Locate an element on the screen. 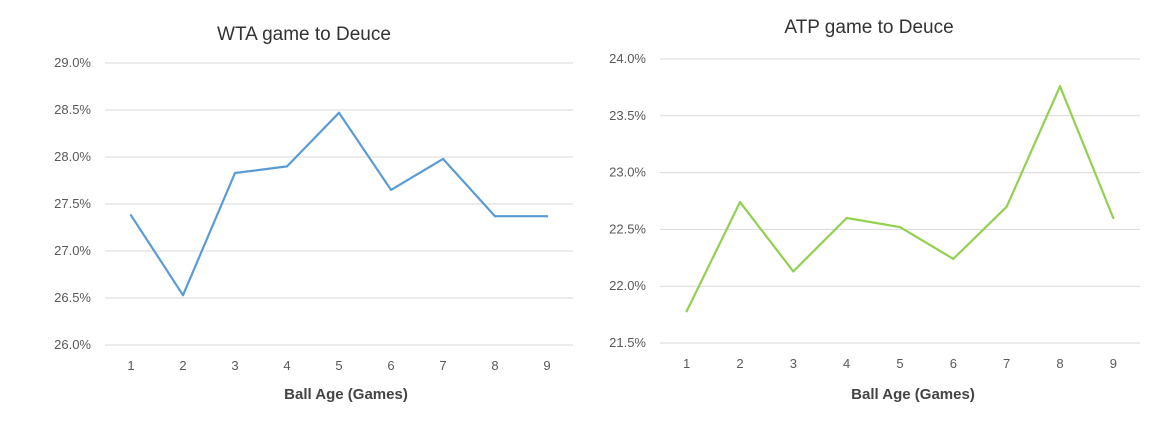 The width and height of the screenshot is (1160, 433). wta-y-tick-label: 28.5% is located at coordinates (72, 109).